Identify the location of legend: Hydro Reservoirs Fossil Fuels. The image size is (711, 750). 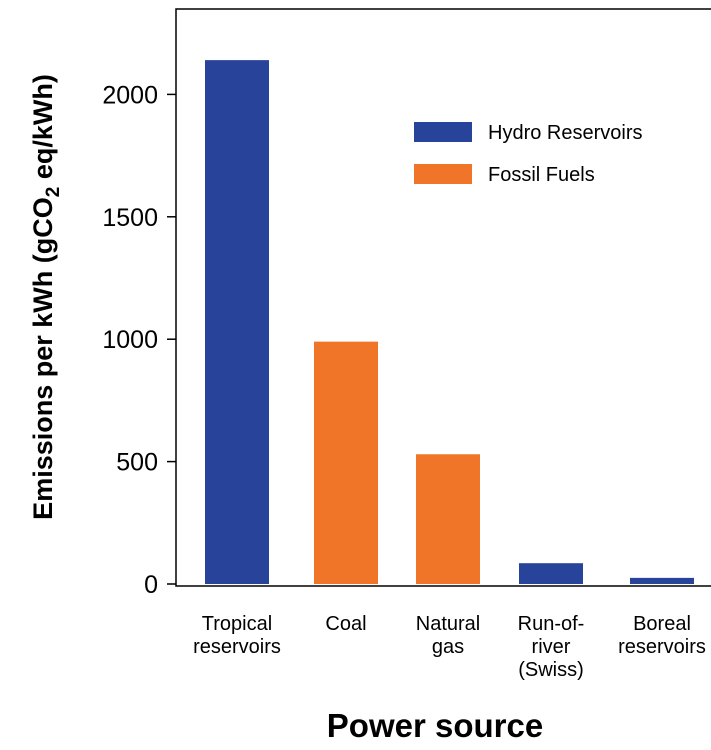
(528, 154).